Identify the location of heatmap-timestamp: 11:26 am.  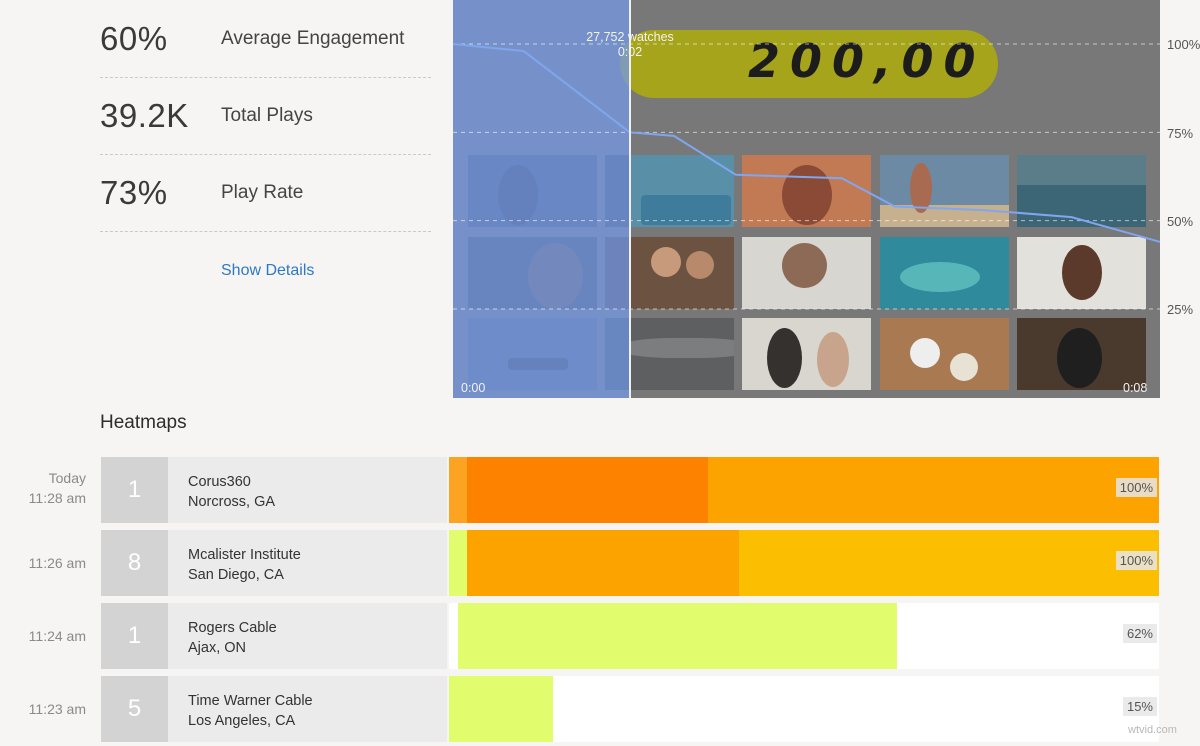
(53, 563).